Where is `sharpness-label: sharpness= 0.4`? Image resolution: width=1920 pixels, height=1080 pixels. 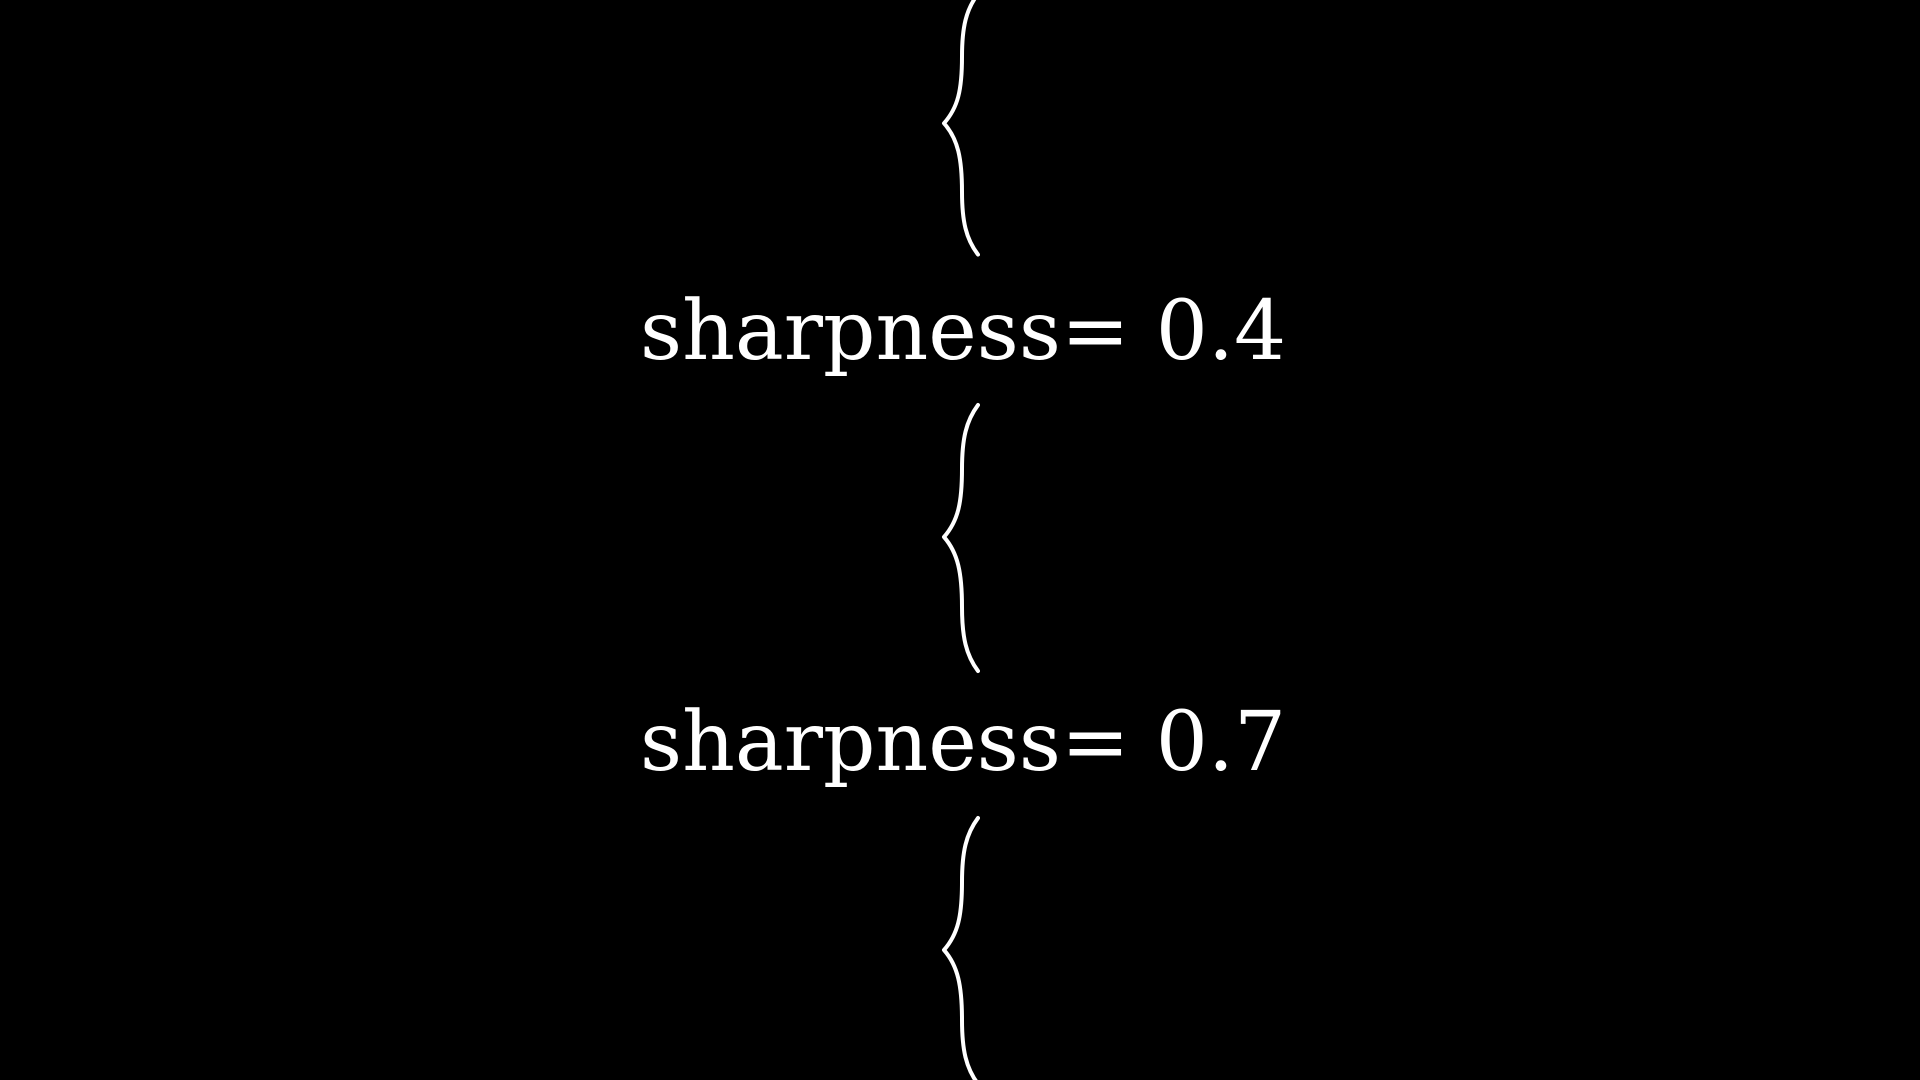
sharpness-label: sharpness= 0.4 is located at coordinates (963, 331).